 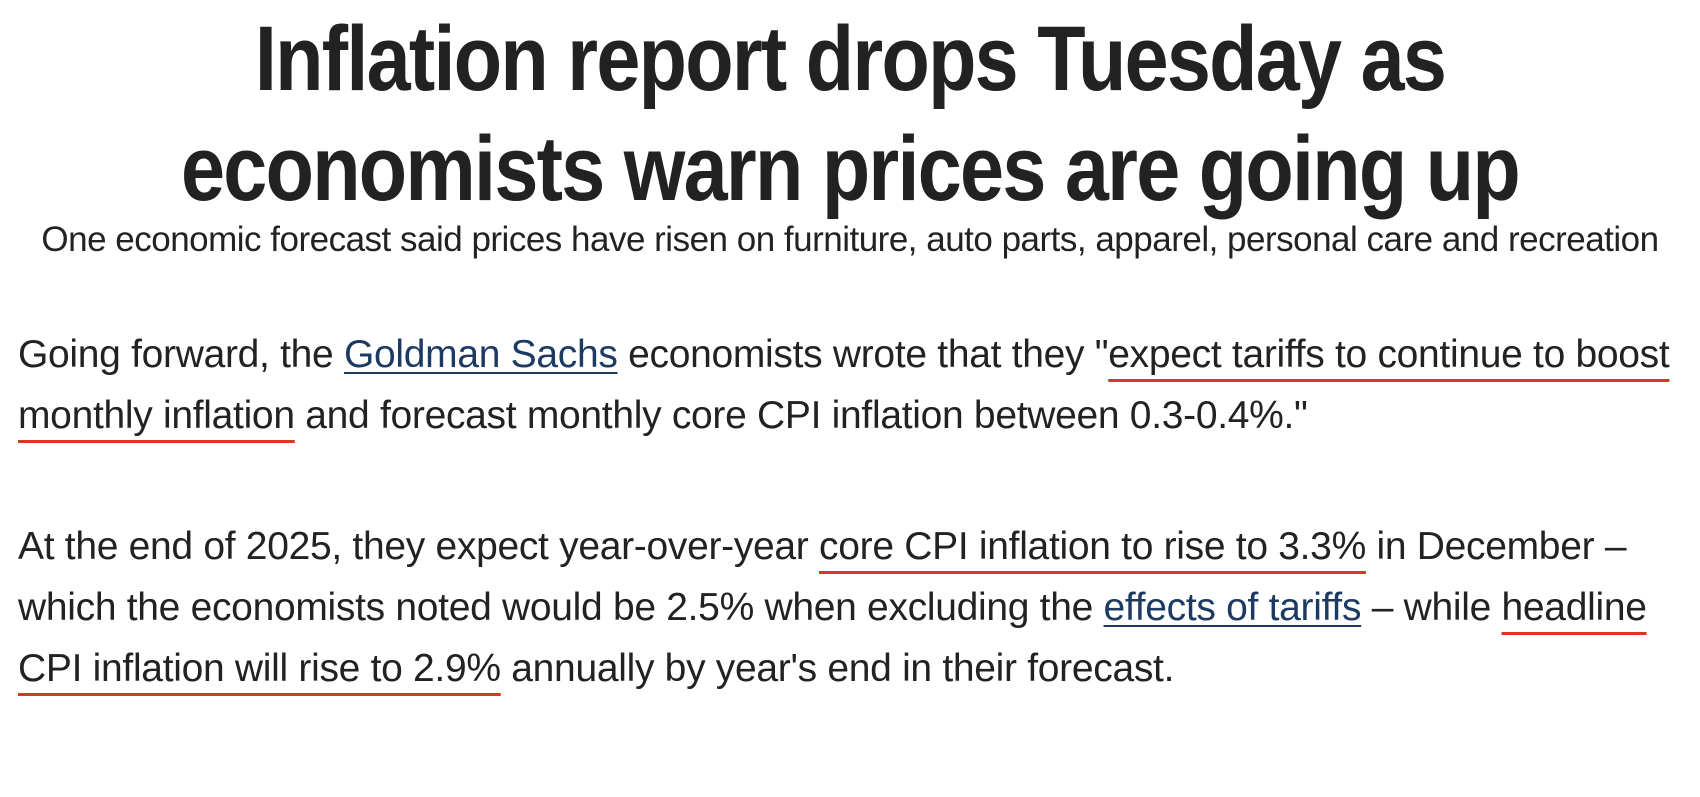 What do you see at coordinates (480, 354) in the screenshot?
I see `link: Goldman Sachs` at bounding box center [480, 354].